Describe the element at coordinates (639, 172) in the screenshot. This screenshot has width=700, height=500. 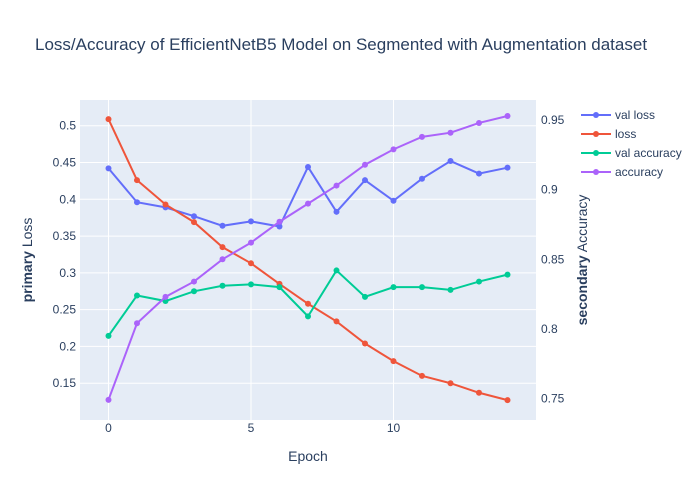
I see `legend-label: accuracy` at that location.